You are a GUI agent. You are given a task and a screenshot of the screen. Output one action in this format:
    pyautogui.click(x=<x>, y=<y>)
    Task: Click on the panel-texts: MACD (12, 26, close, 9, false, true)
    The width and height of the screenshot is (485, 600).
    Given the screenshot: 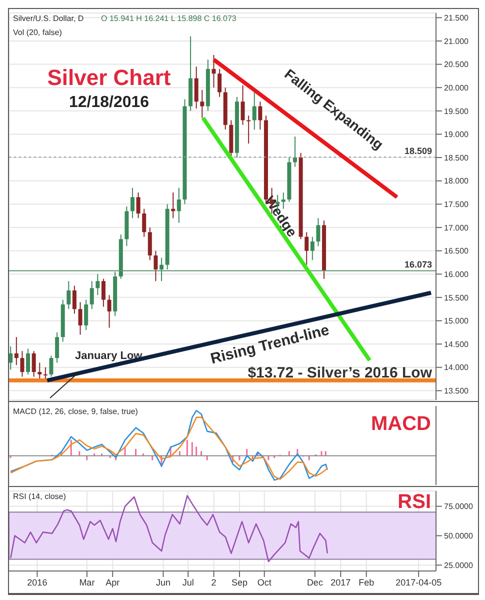 What is the action you would take?
    pyautogui.click(x=75, y=411)
    